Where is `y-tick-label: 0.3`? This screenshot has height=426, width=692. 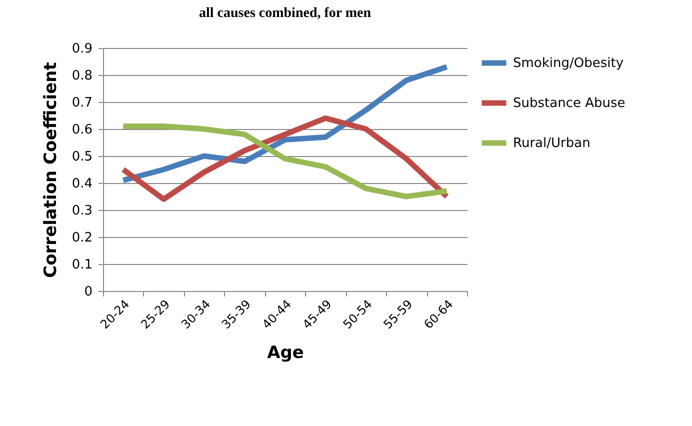 y-tick-label: 0.3 is located at coordinates (82, 211).